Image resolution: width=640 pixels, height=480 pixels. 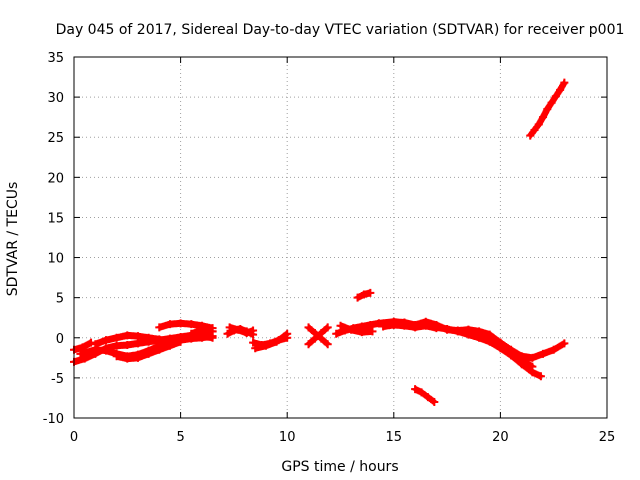 I want to click on y-tick-label: 0, so click(x=60, y=339).